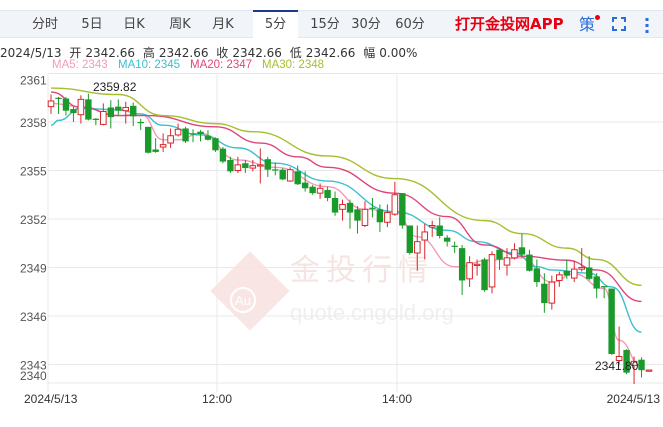 This screenshot has width=663, height=427. Describe the element at coordinates (92, 24) in the screenshot. I see `tab-5day: 5日` at that location.